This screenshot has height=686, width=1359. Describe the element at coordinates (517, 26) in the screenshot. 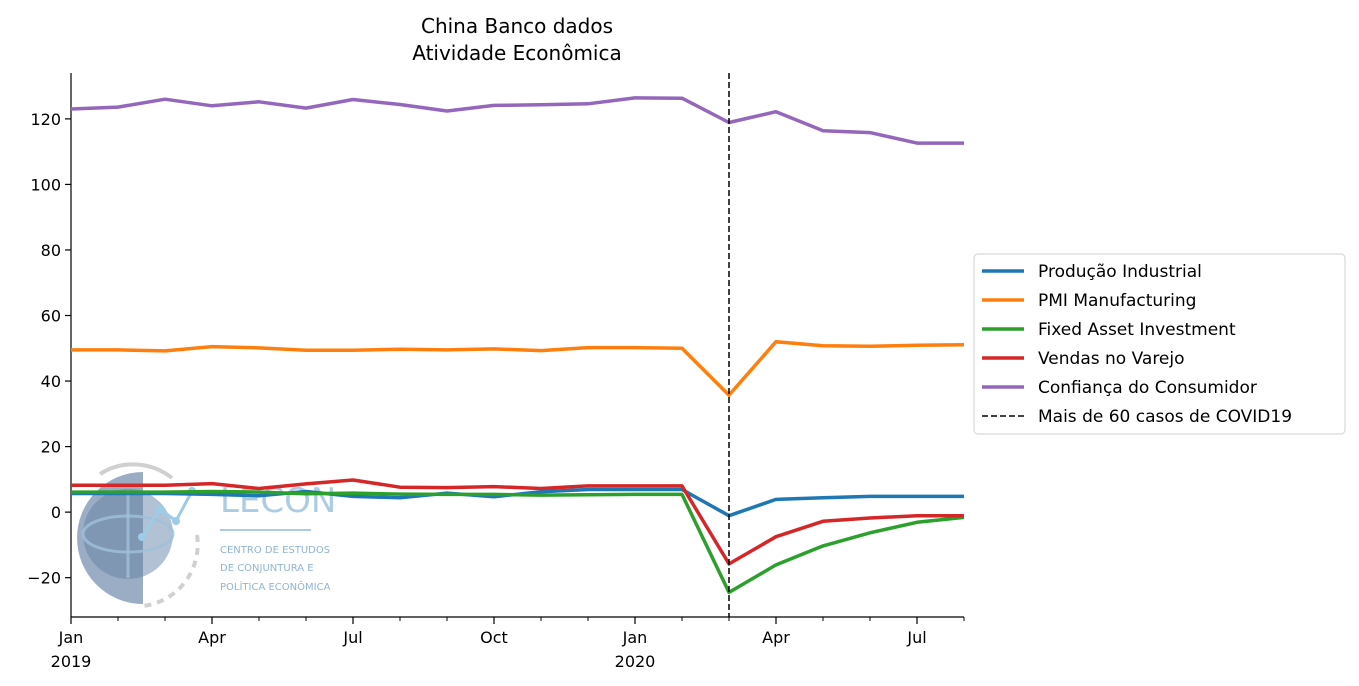

I see `chart-title-line-1: China Banco dados` at that location.